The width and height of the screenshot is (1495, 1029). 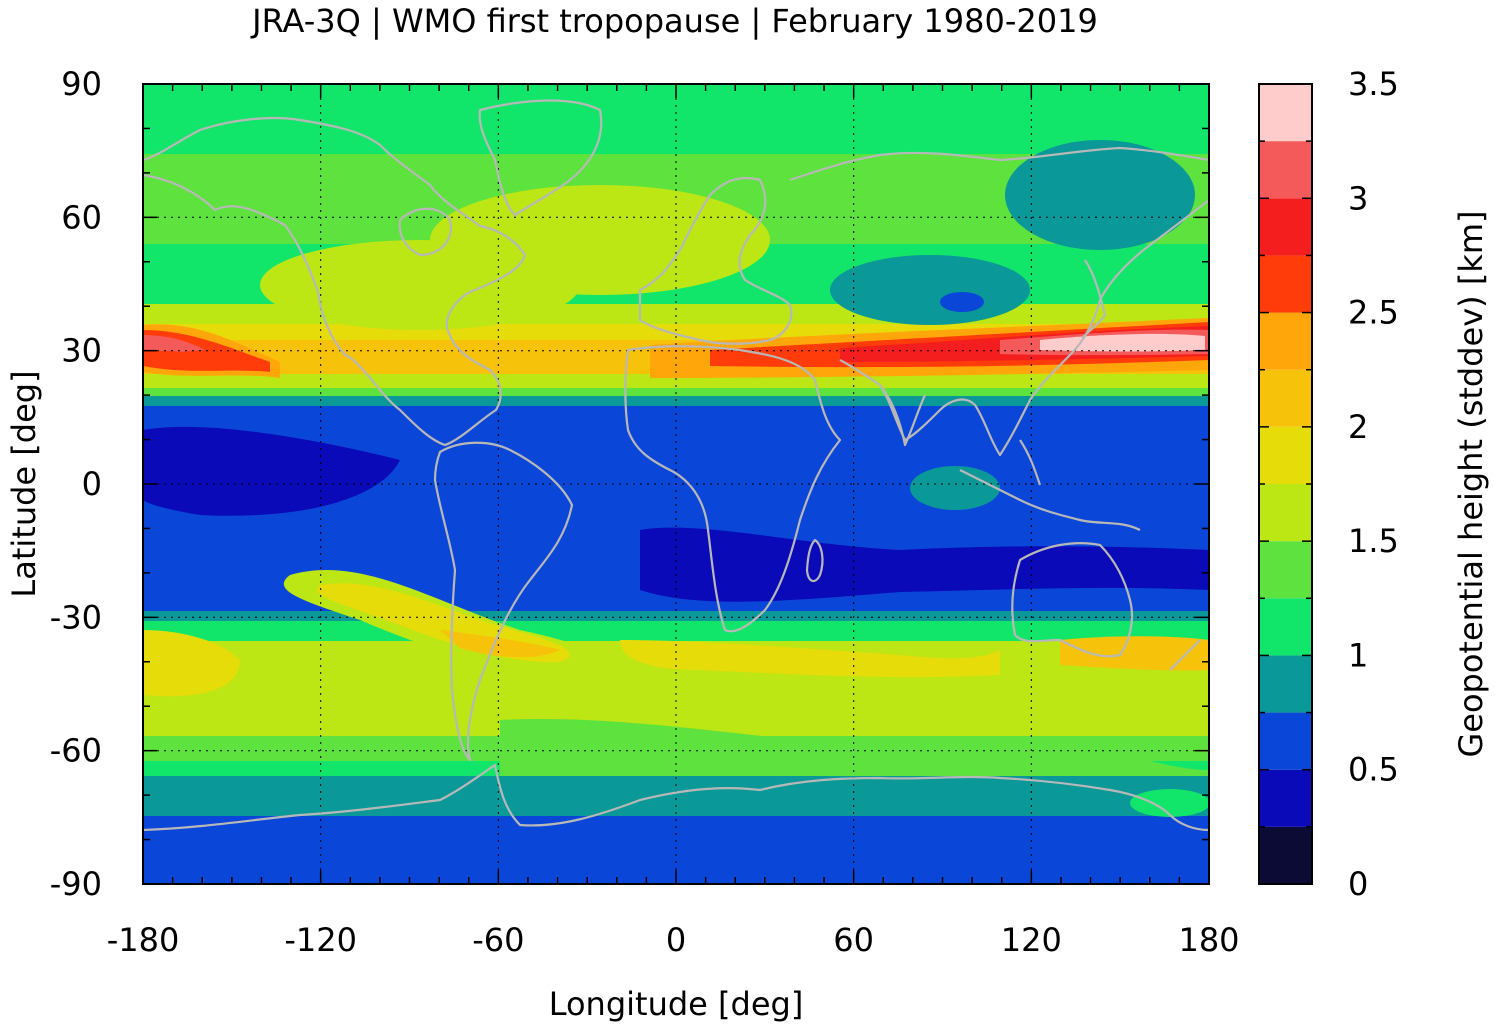 I want to click on x-tick-label: -120, so click(x=320, y=940).